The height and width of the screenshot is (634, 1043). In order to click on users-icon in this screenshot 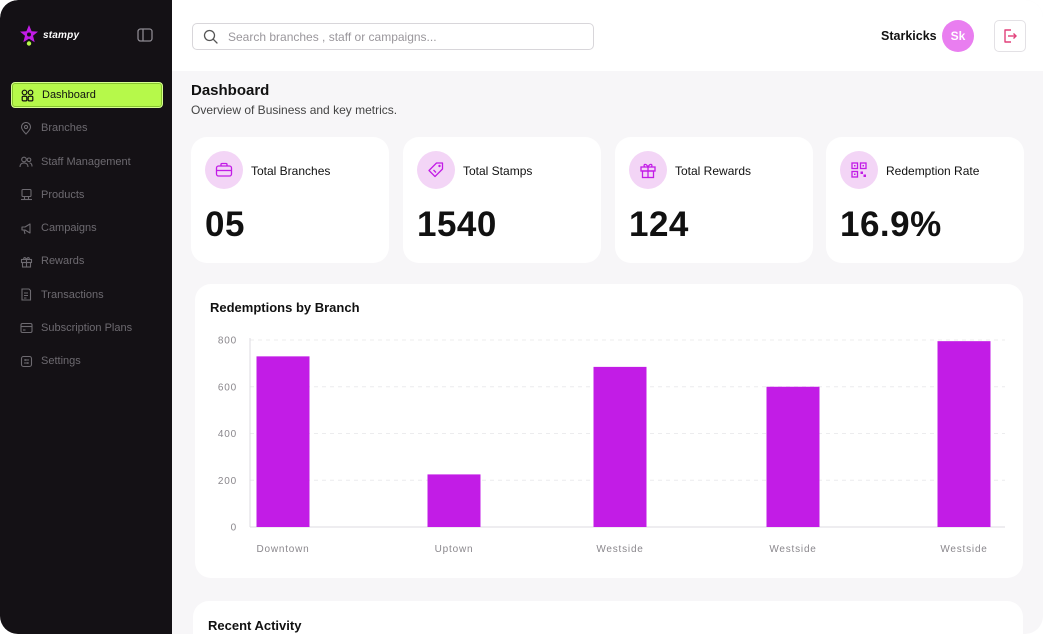, I will do `click(26, 162)`.